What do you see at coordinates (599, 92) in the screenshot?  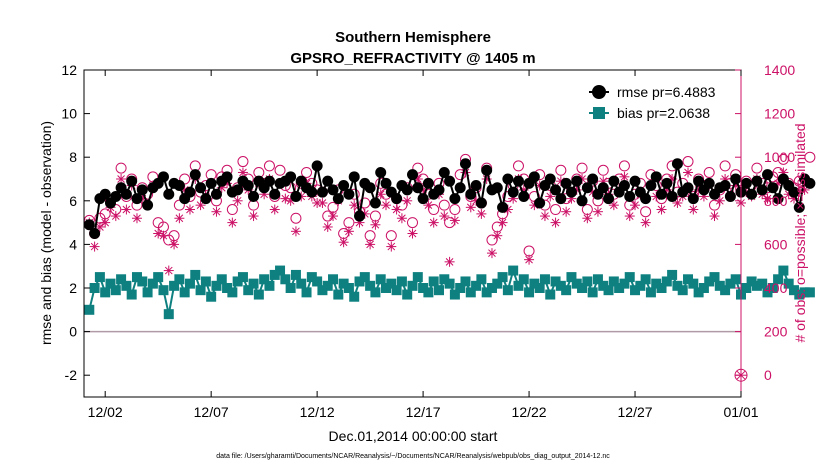 I see `legend-rmse-marker` at bounding box center [599, 92].